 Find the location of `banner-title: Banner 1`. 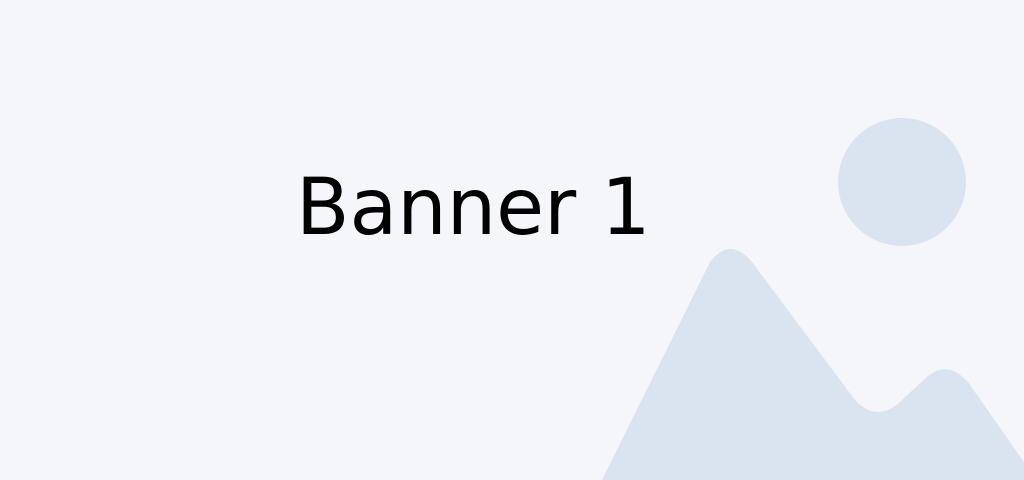

banner-title: Banner 1 is located at coordinates (473, 208).